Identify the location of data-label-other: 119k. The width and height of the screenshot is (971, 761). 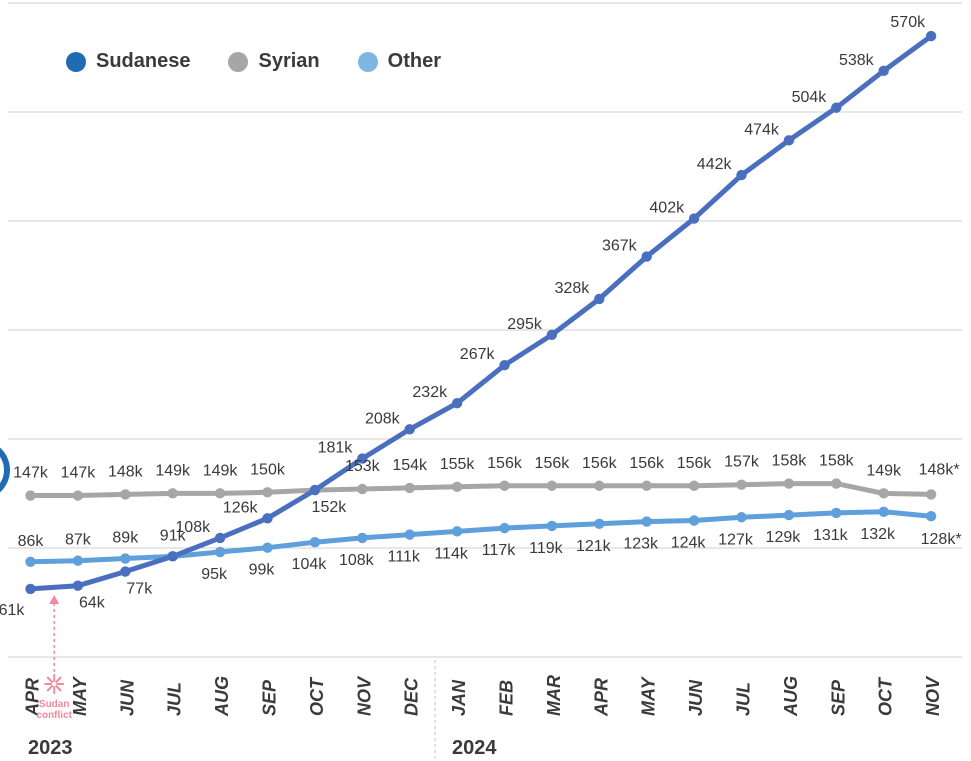
(546, 548).